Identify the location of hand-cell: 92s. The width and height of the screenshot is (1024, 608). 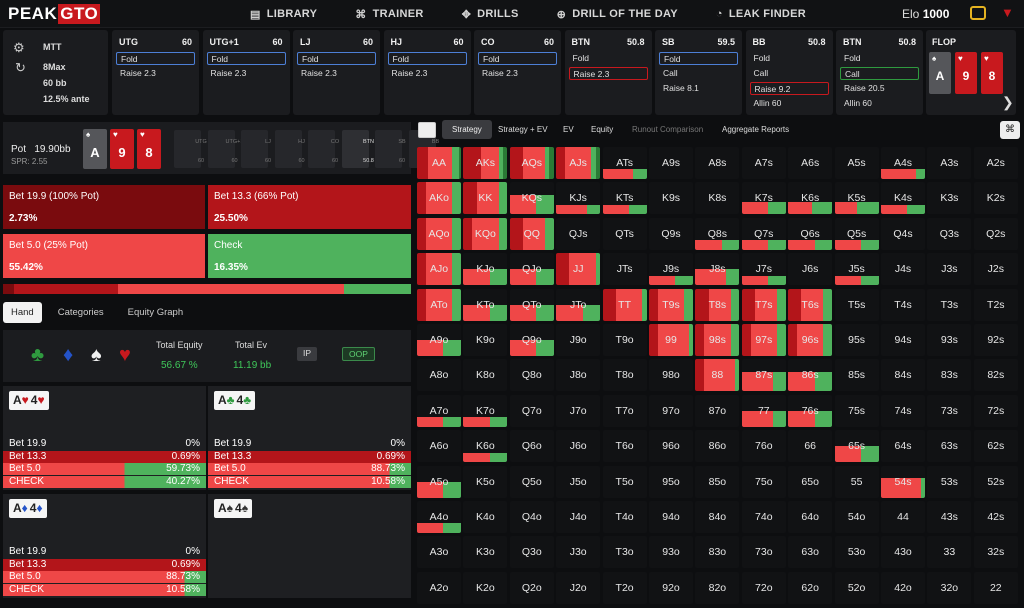
(995, 340).